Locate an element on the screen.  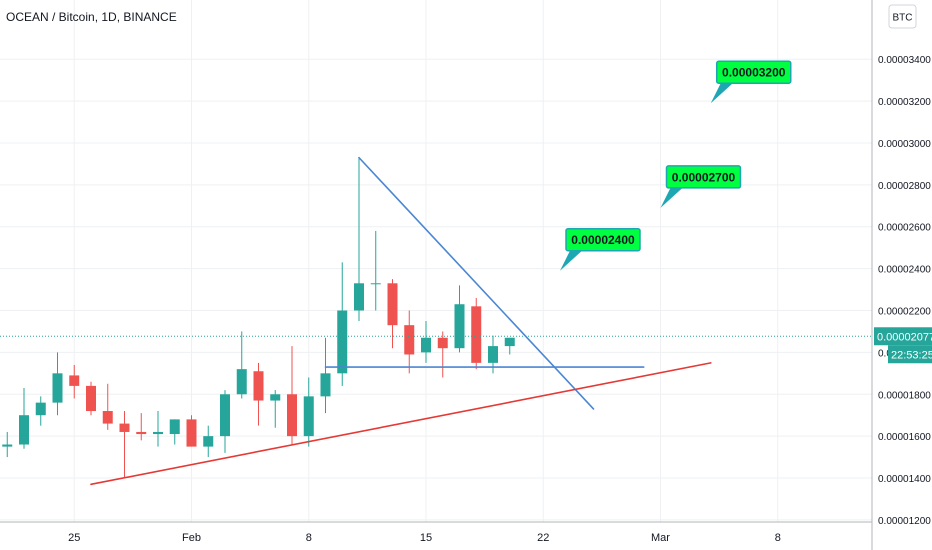
countdown-badge: 22:53:25 is located at coordinates (910, 354).